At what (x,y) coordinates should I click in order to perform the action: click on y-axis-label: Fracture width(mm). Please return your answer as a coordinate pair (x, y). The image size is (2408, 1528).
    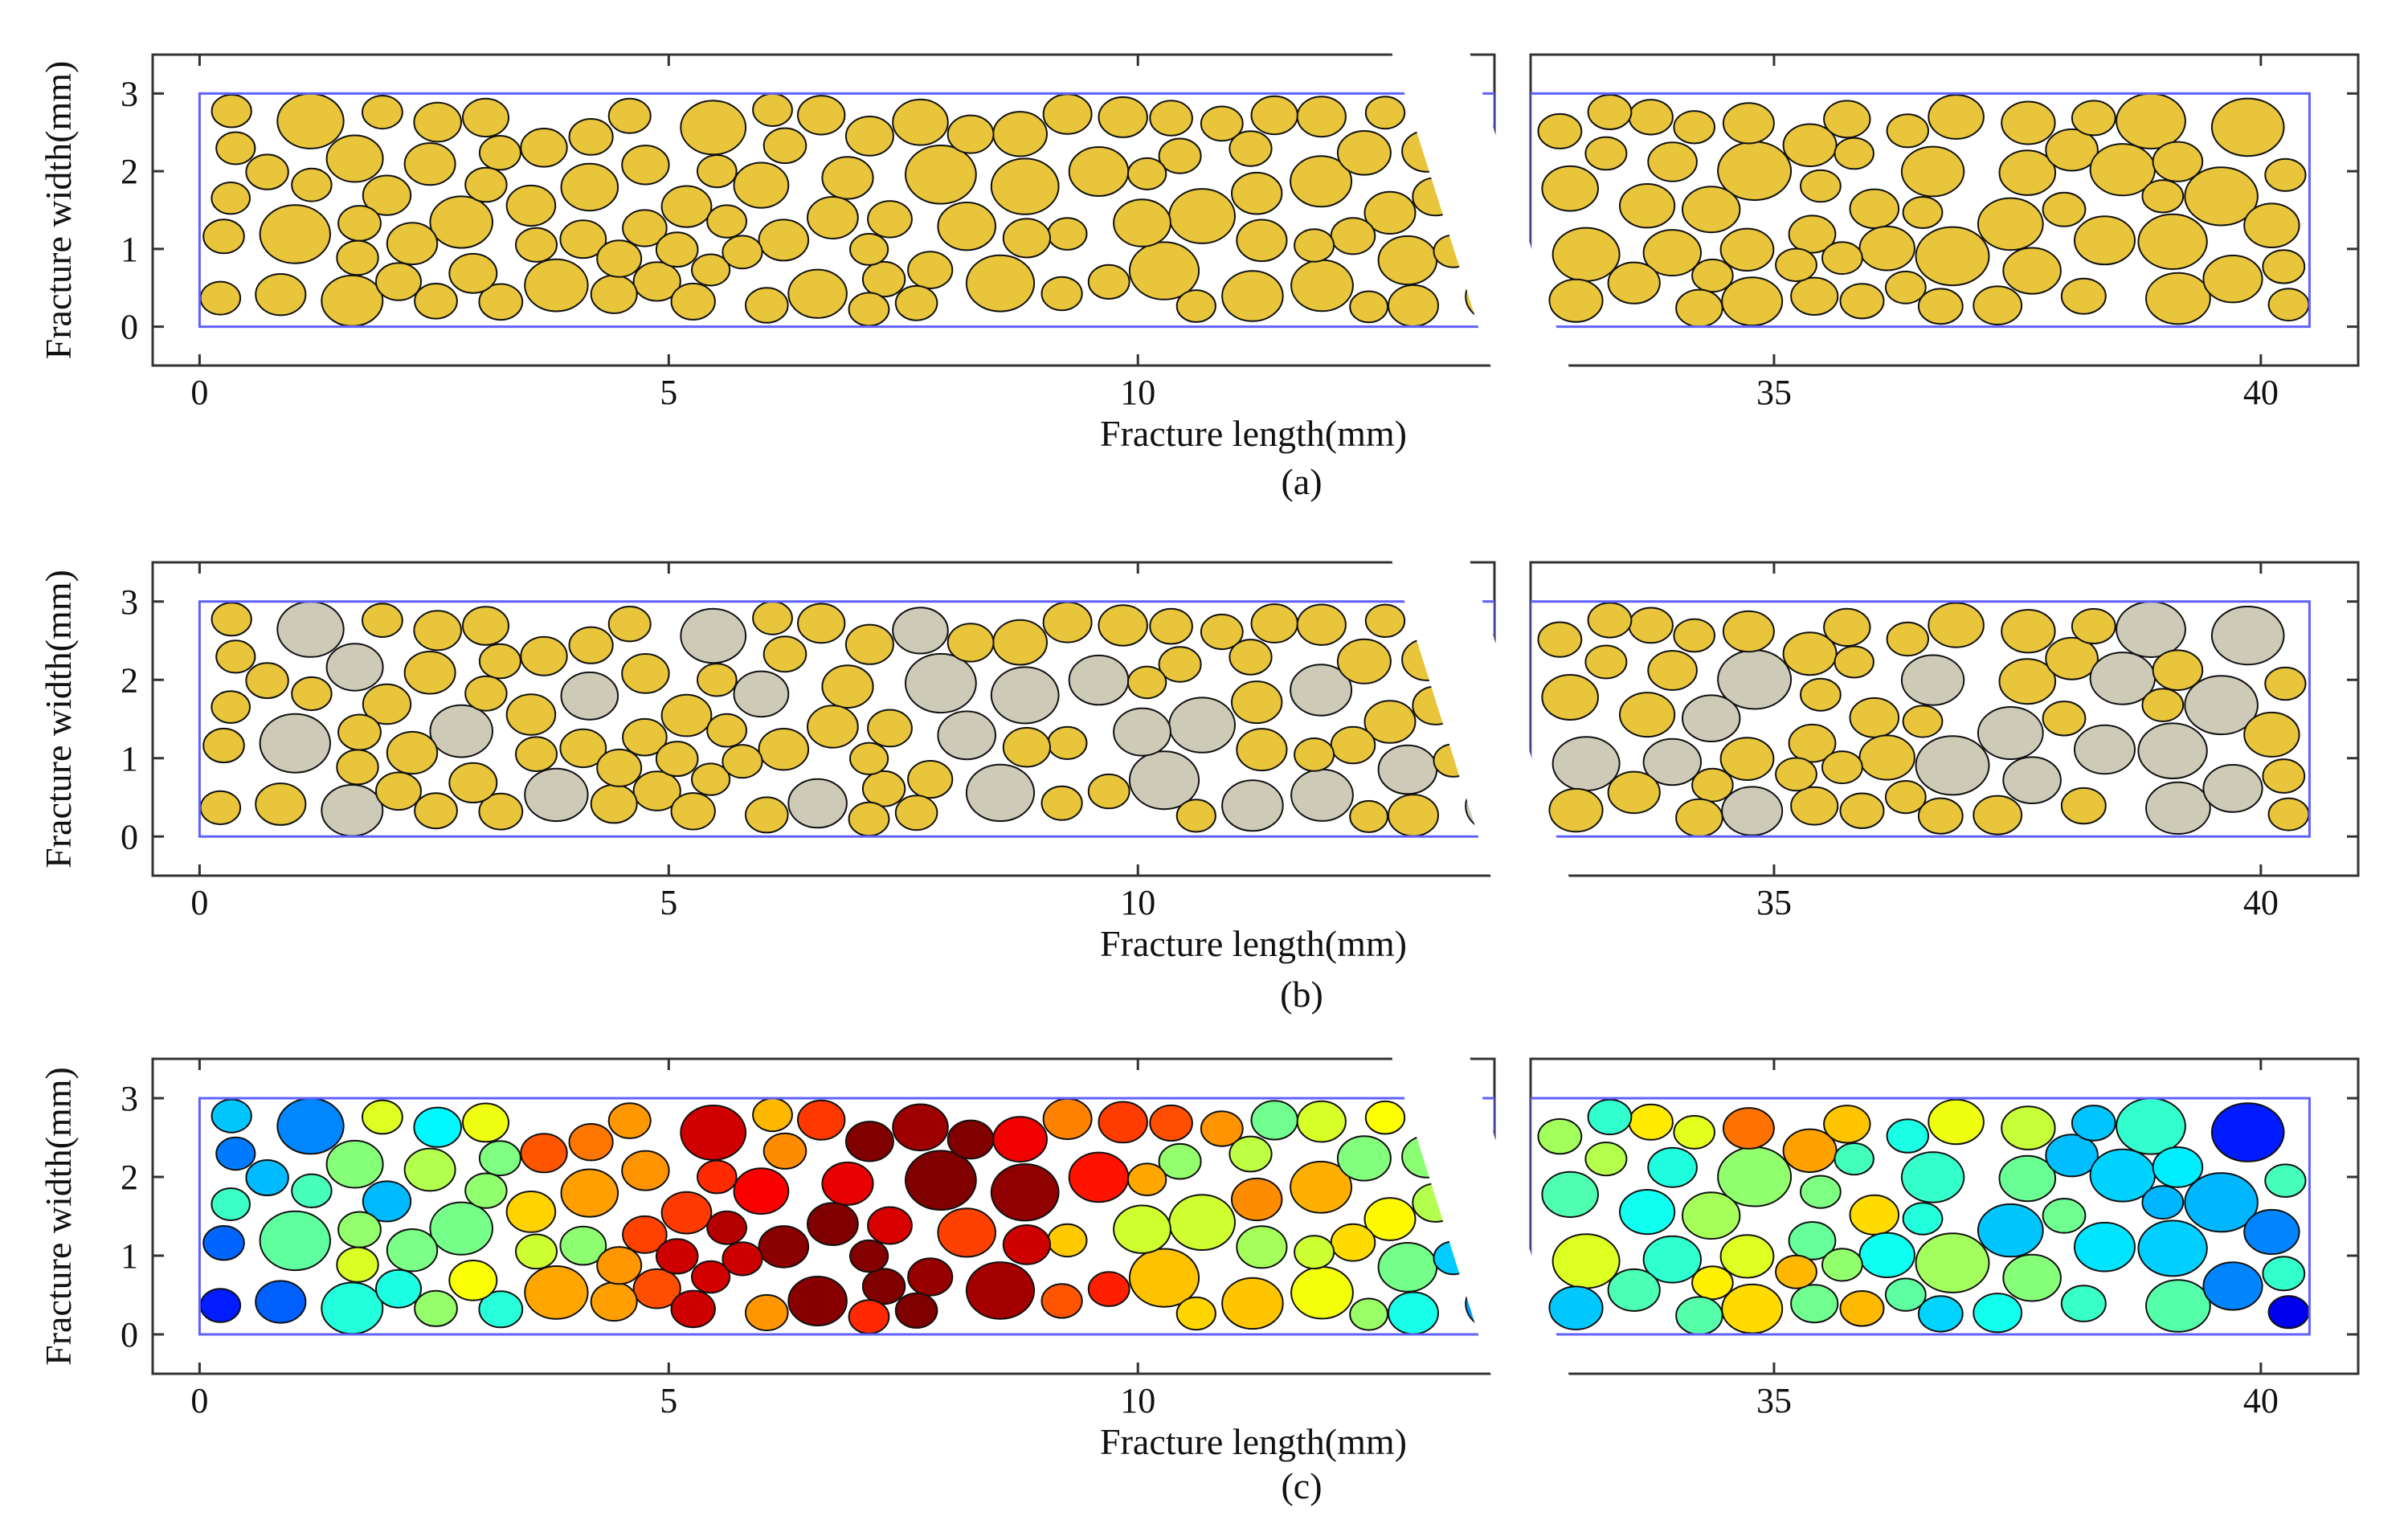
    Looking at the image, I should click on (58, 719).